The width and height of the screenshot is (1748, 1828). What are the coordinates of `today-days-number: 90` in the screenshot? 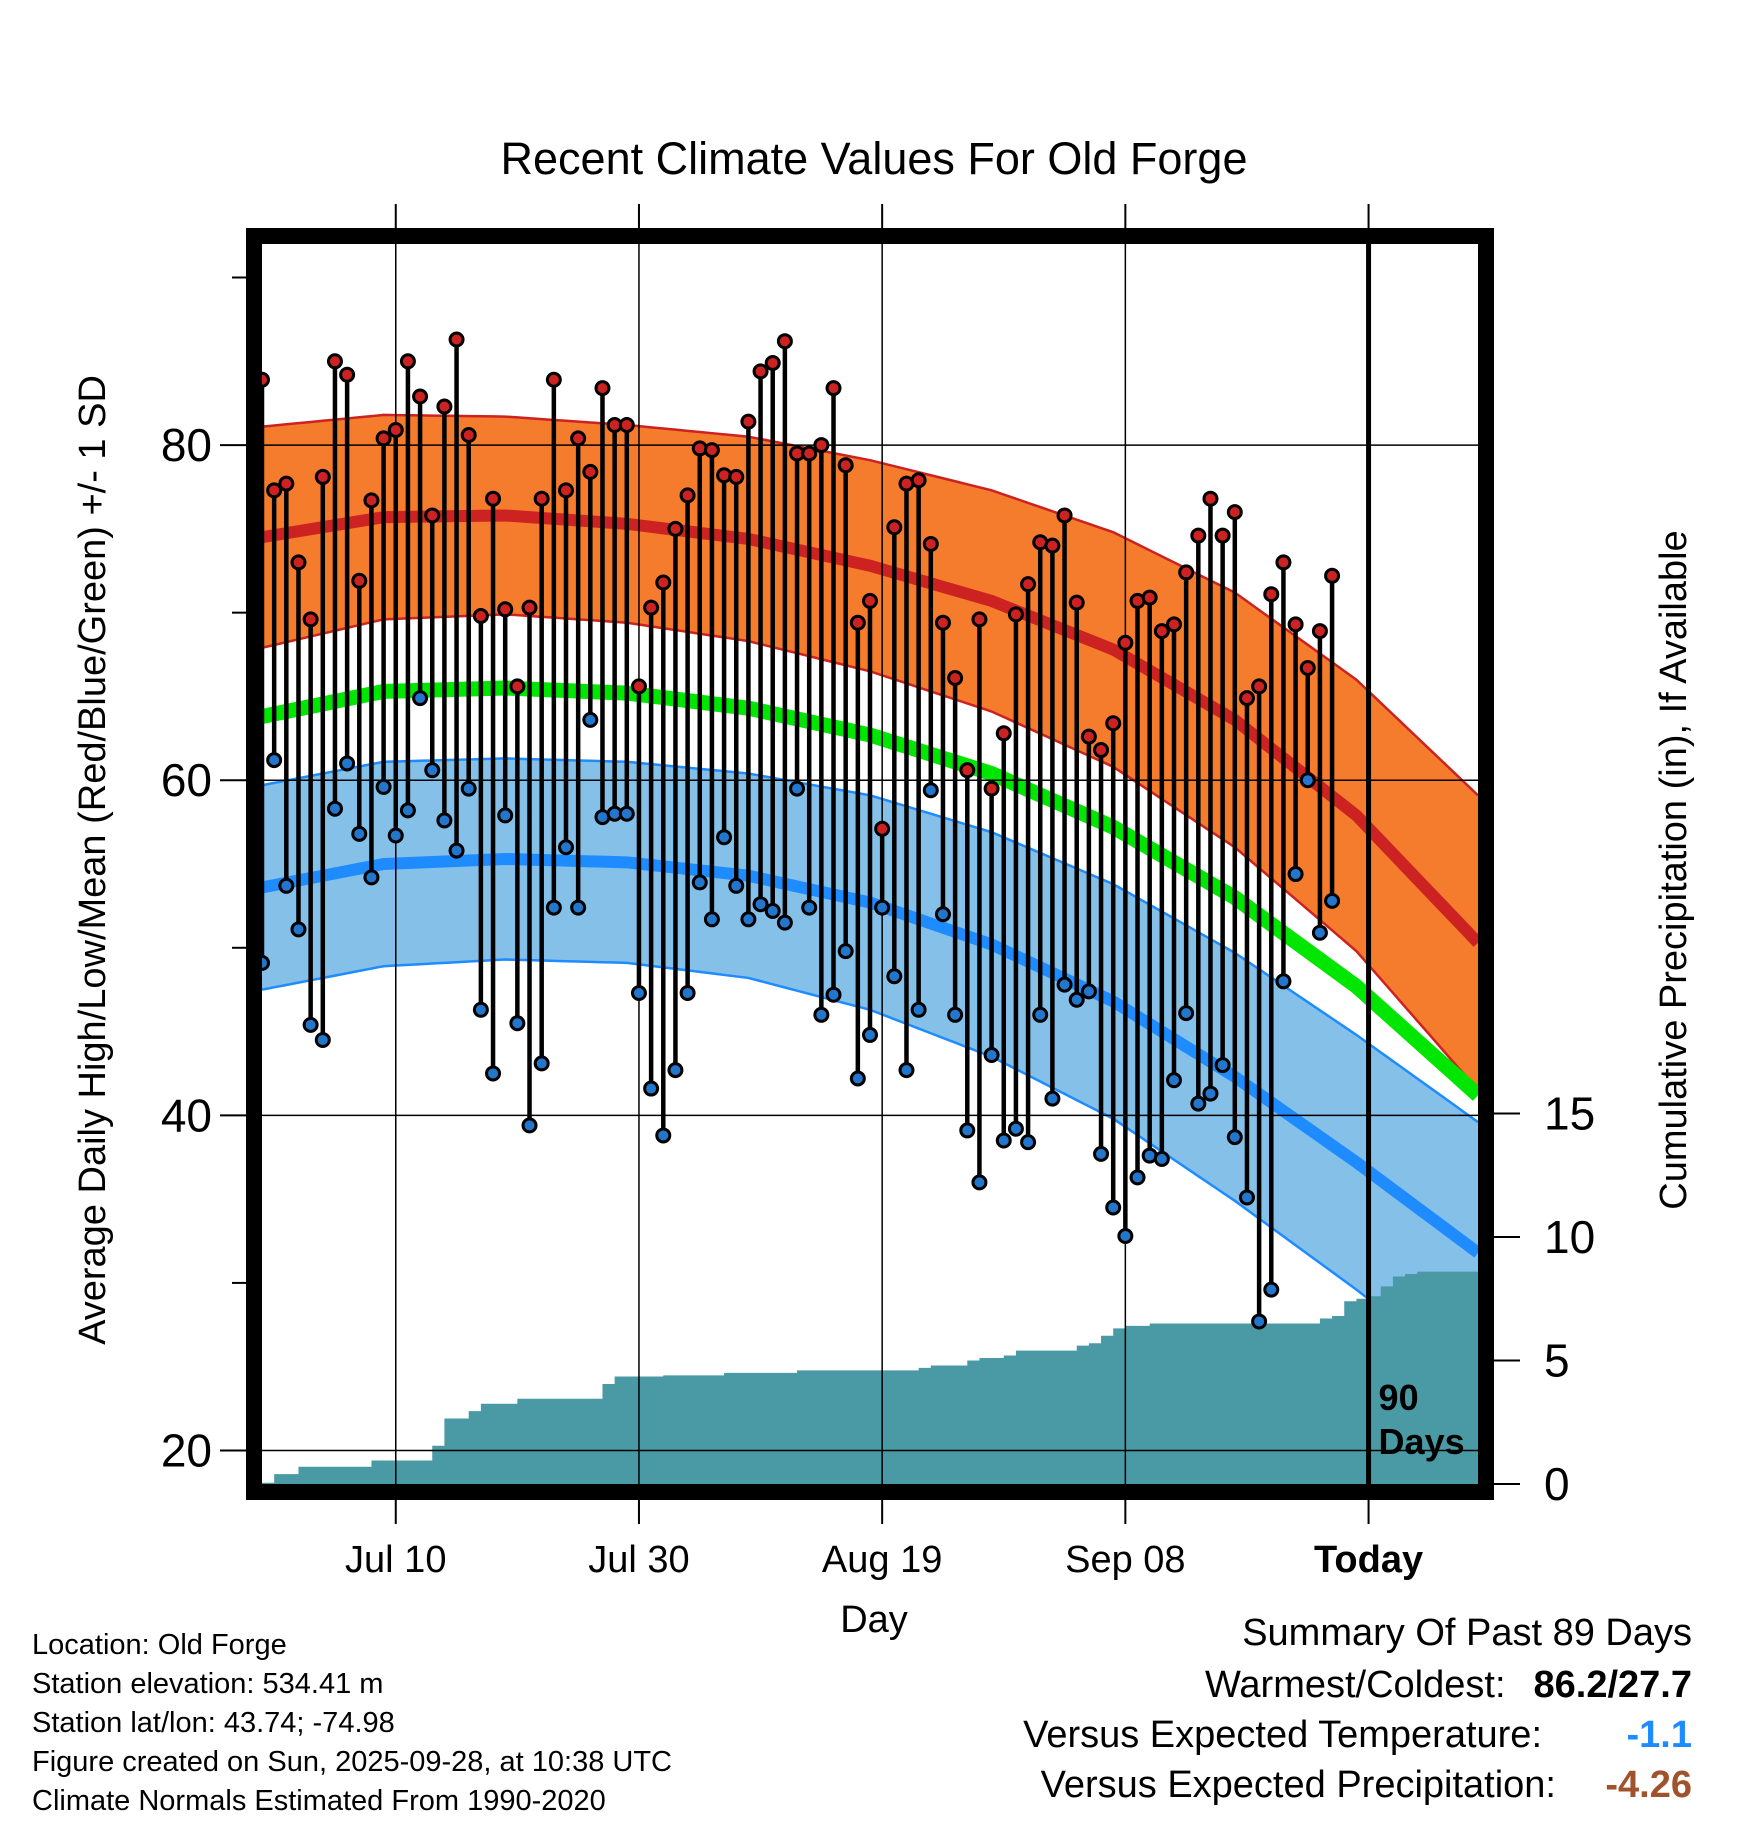 It's located at (1399, 1397).